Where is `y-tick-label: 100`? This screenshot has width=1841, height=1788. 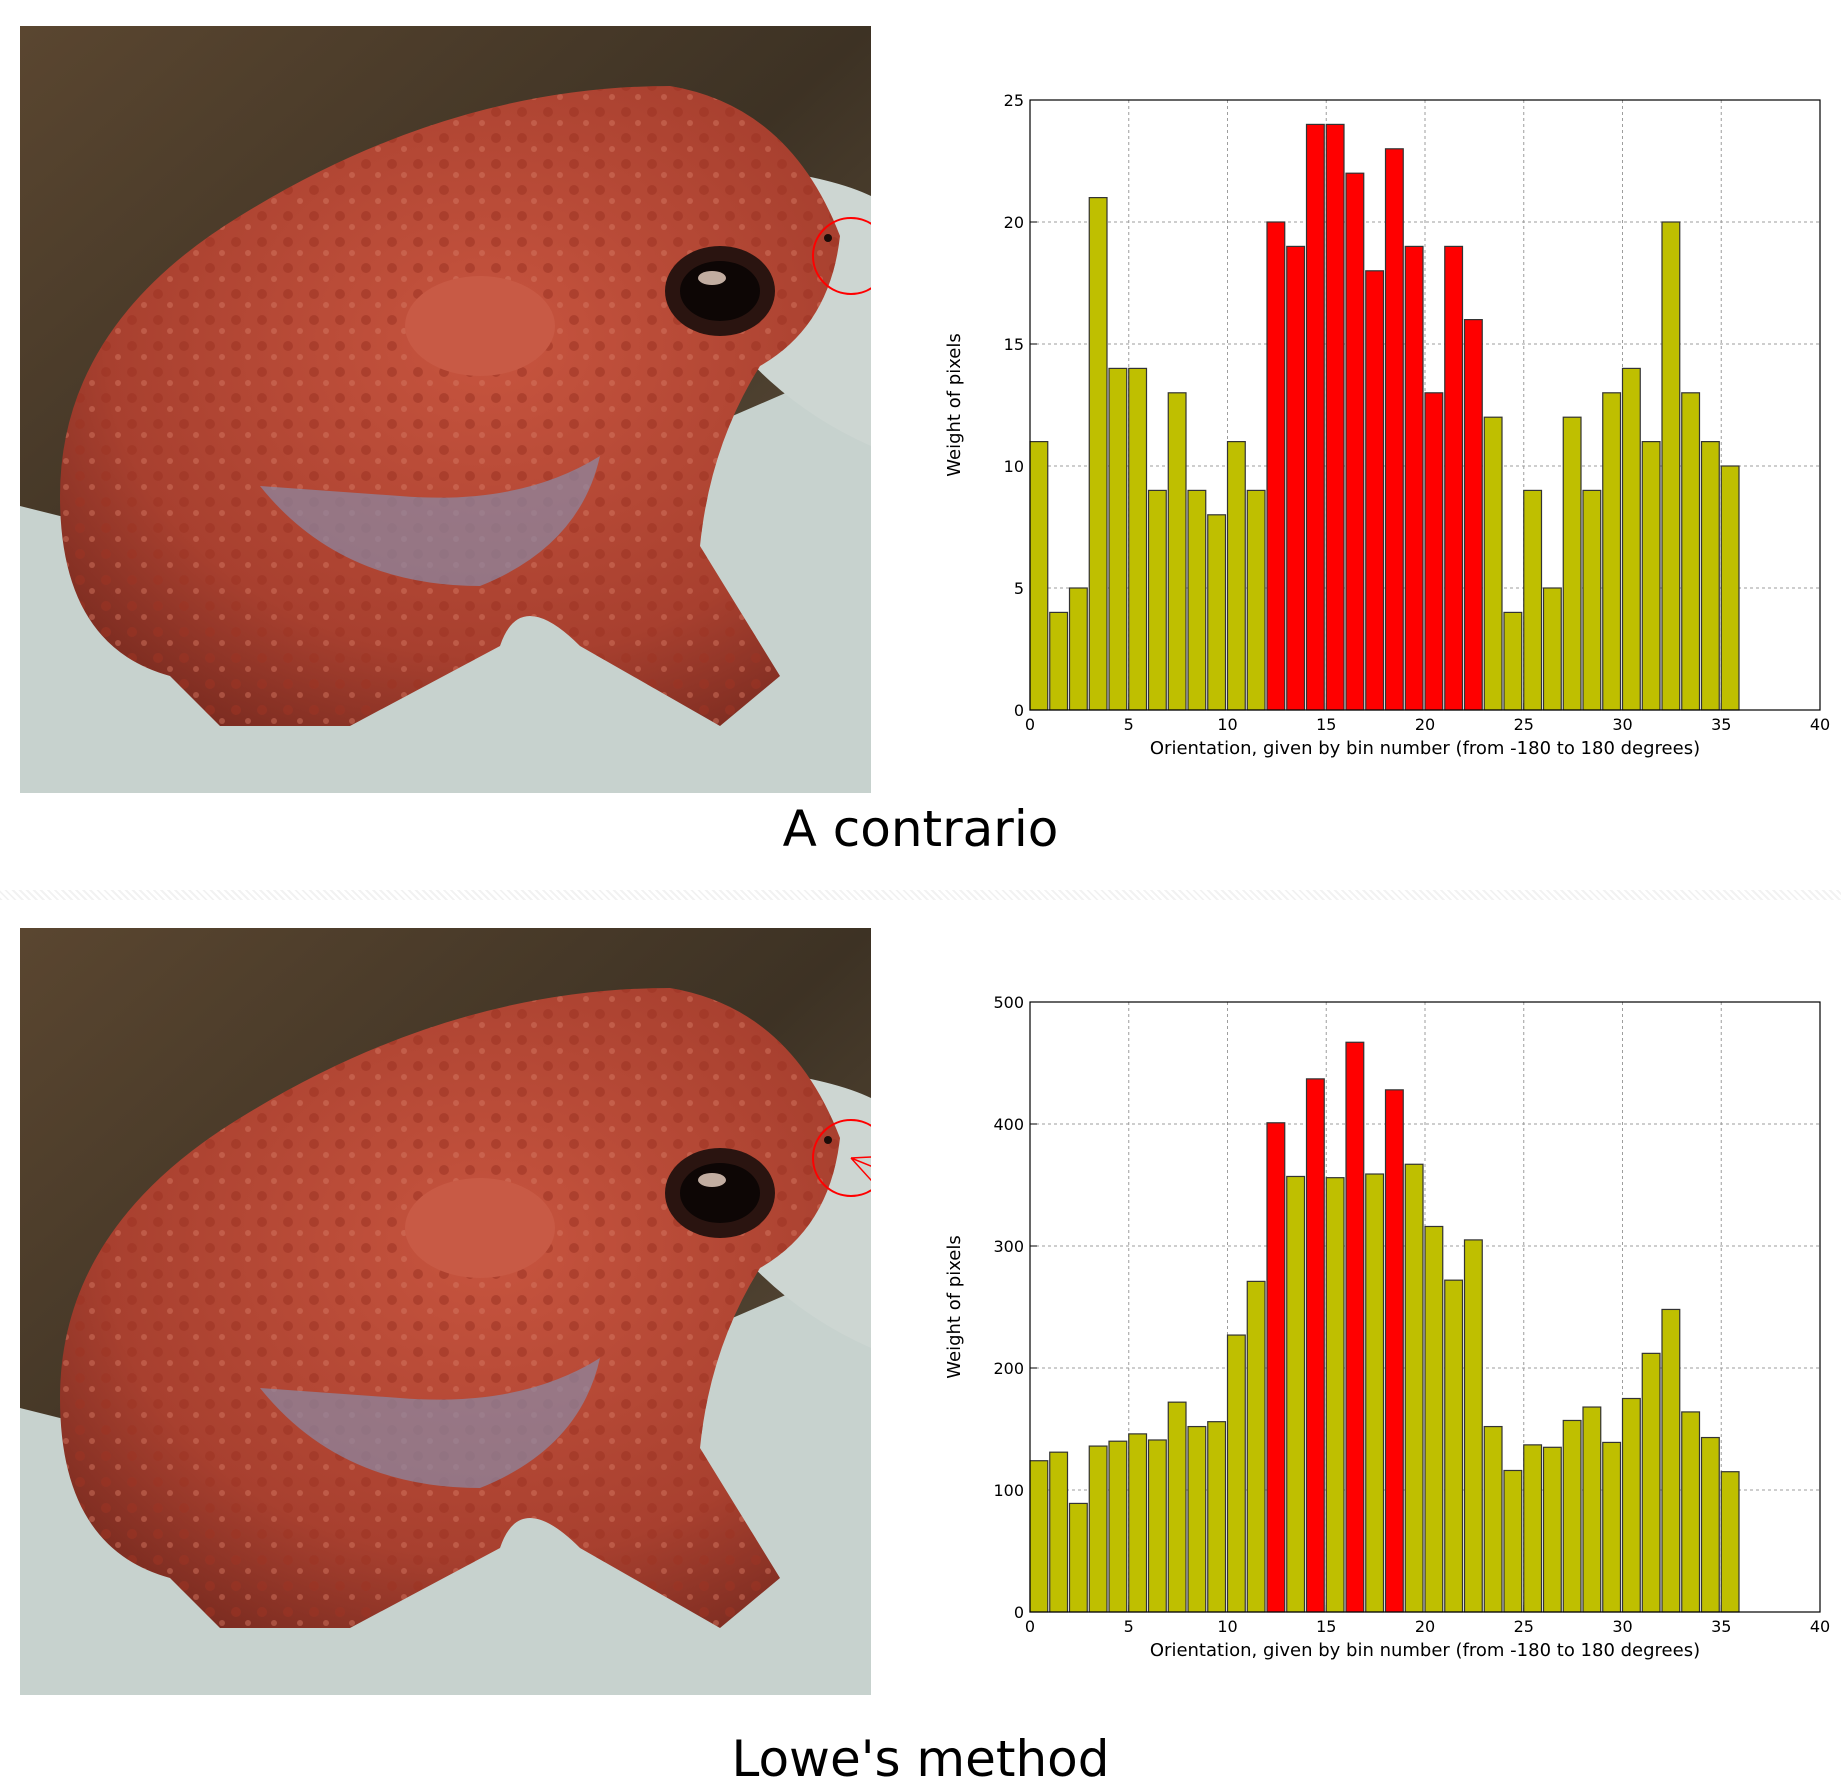
y-tick-label: 100 is located at coordinates (1008, 1490).